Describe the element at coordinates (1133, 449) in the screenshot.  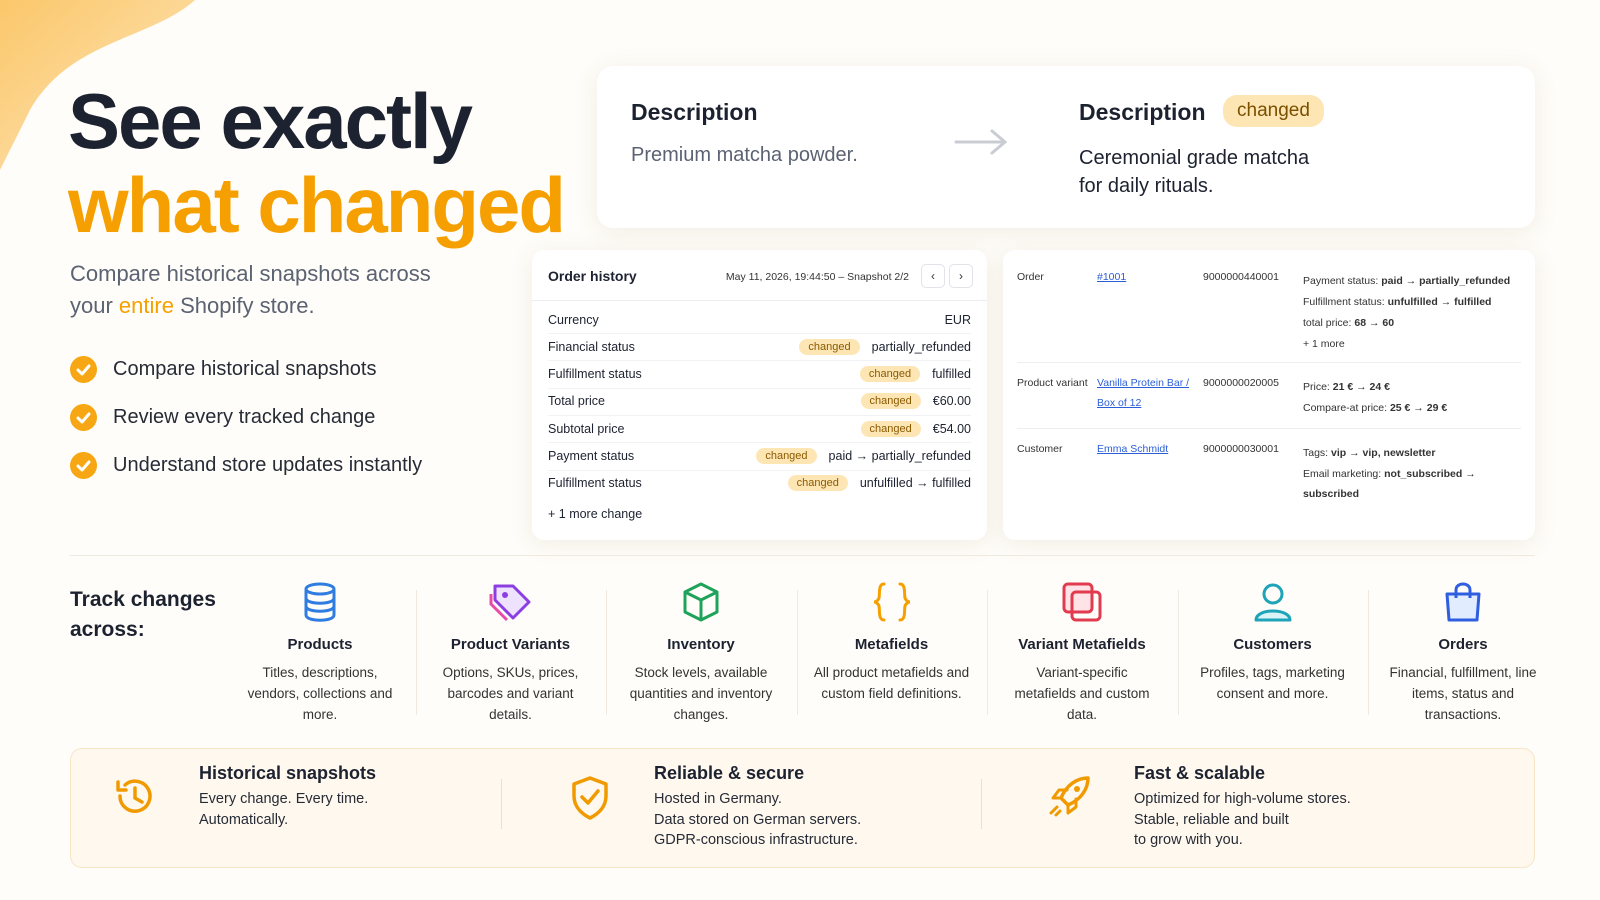
I see `entity-link: Emma Schmidt` at that location.